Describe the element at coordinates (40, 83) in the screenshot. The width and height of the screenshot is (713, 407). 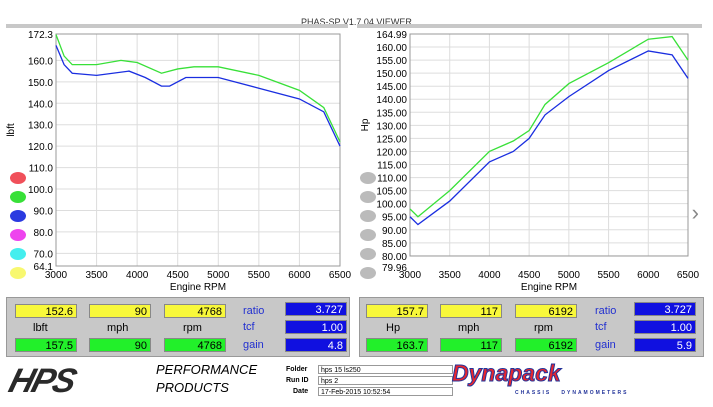
I see `y-tick-label: 150.0` at that location.